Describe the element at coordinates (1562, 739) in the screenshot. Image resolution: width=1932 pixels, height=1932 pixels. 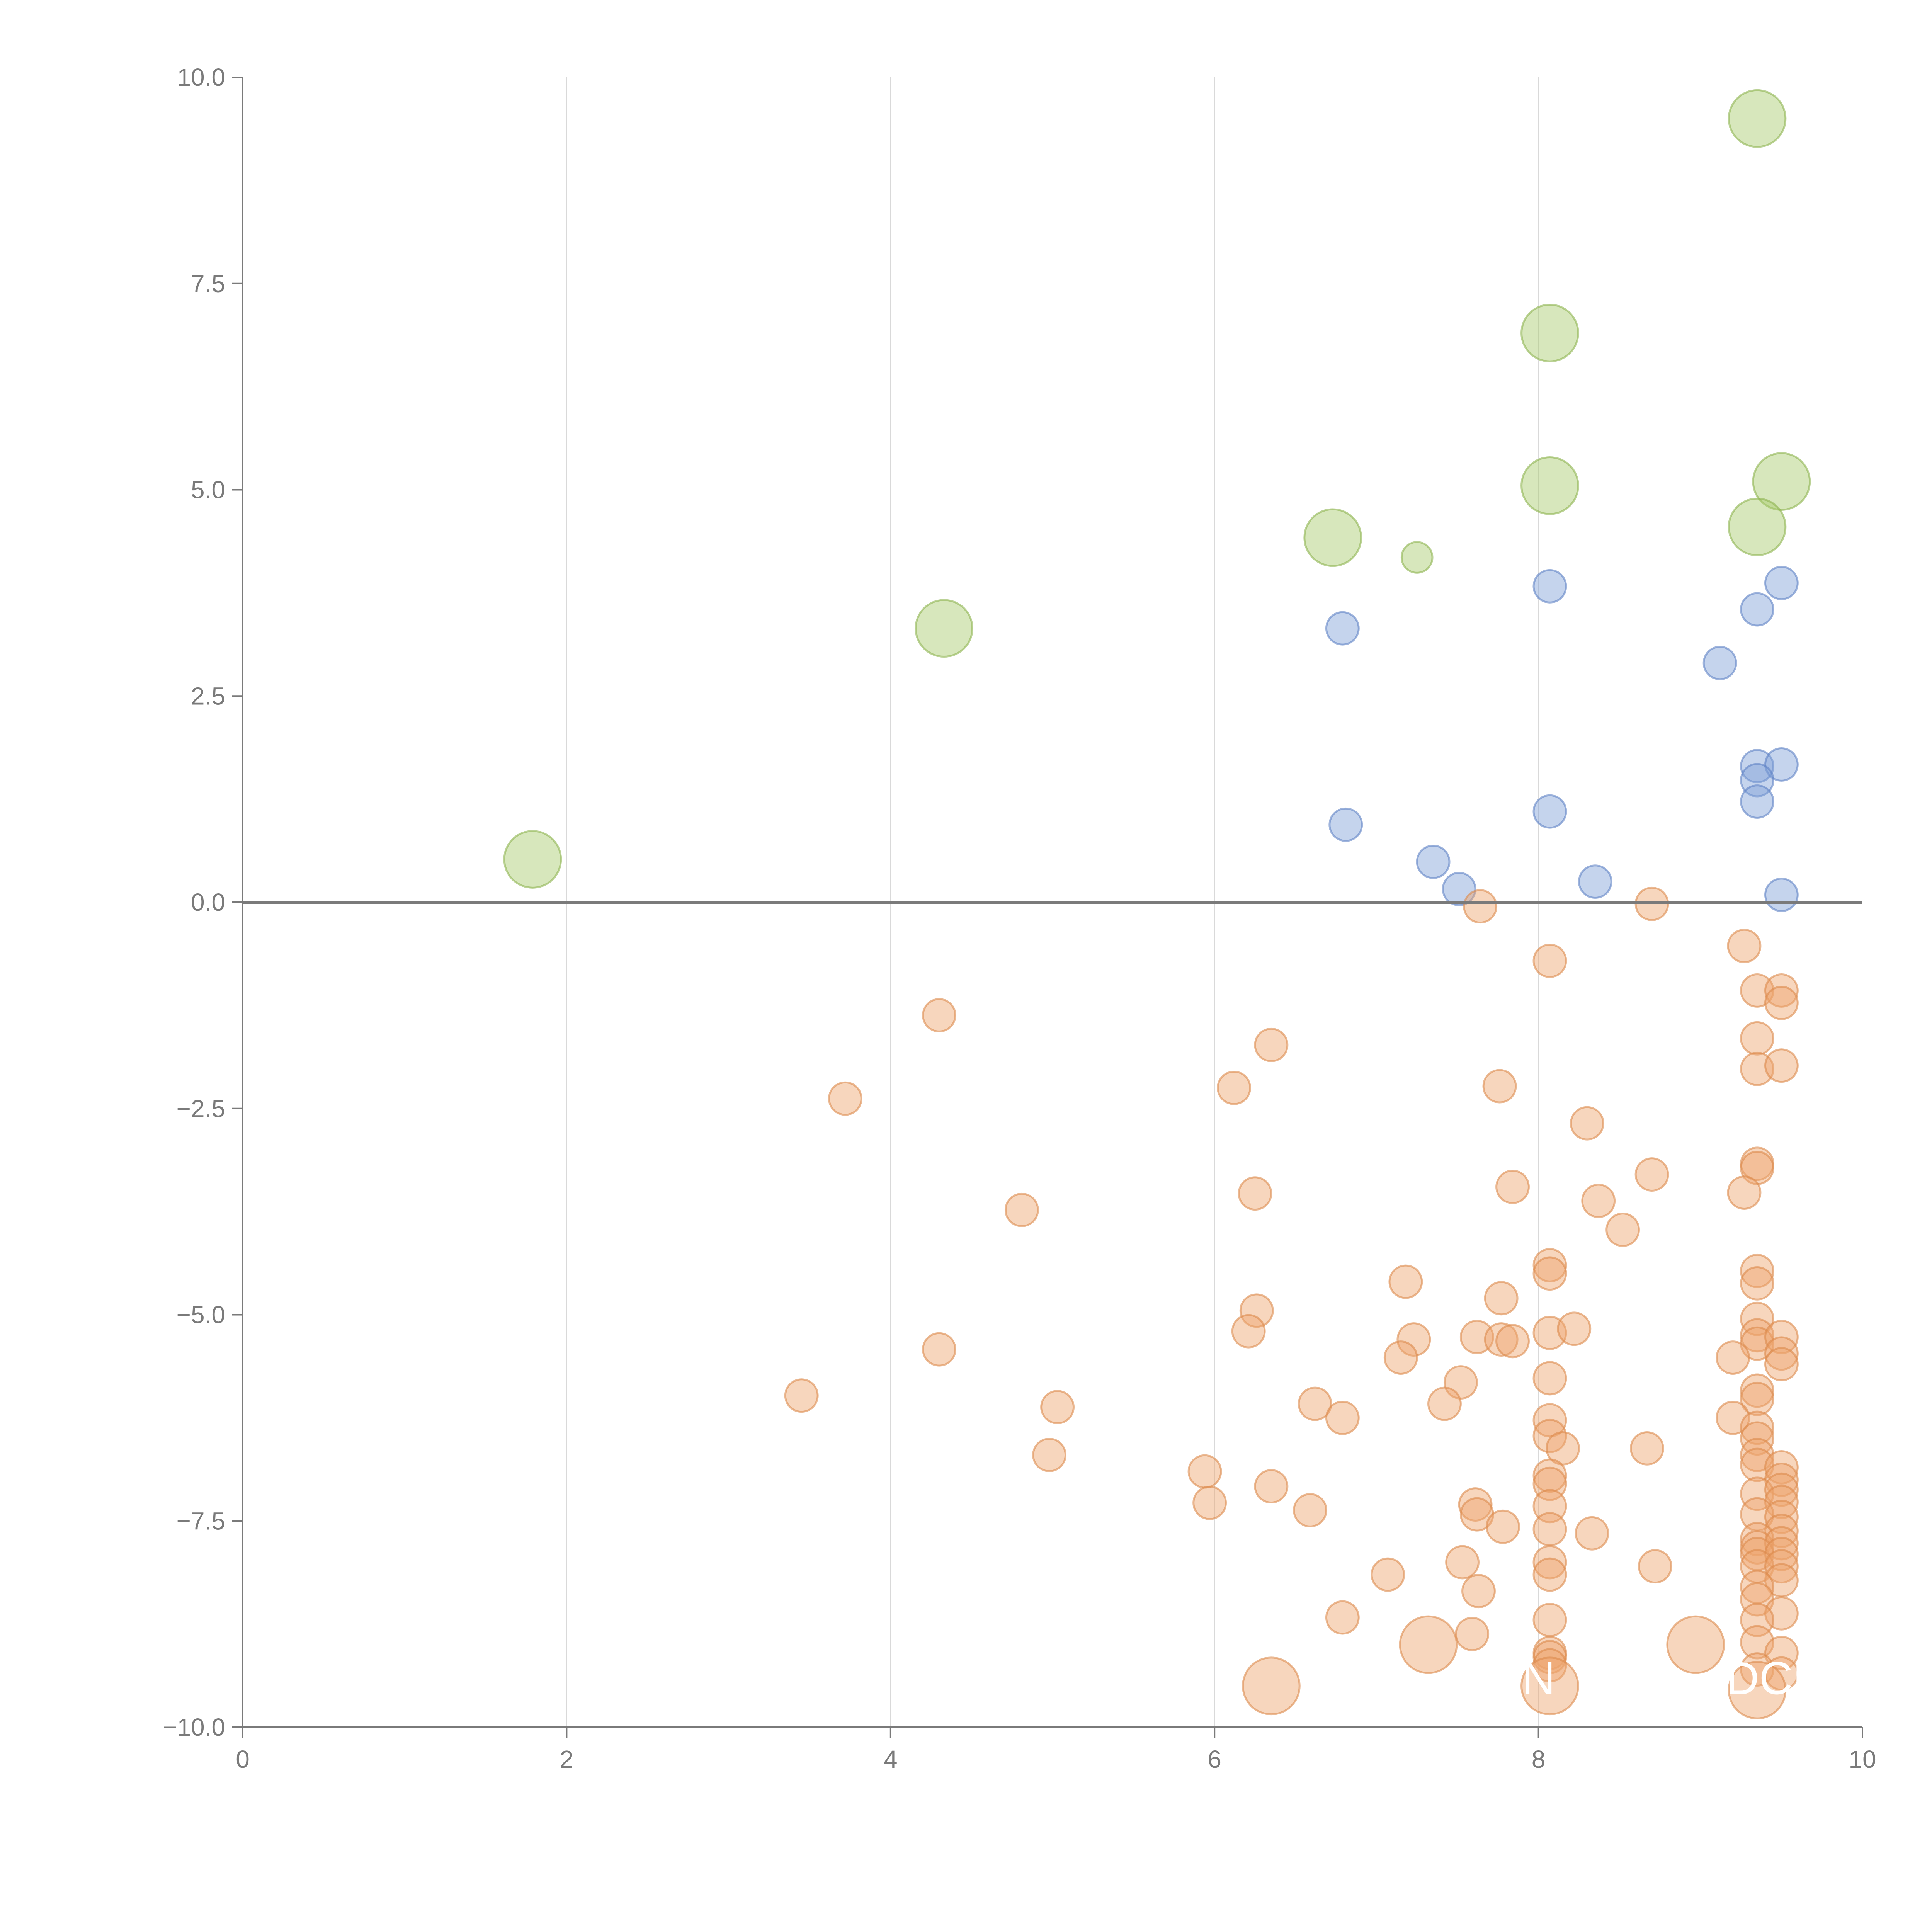
I see `series-blue` at that location.